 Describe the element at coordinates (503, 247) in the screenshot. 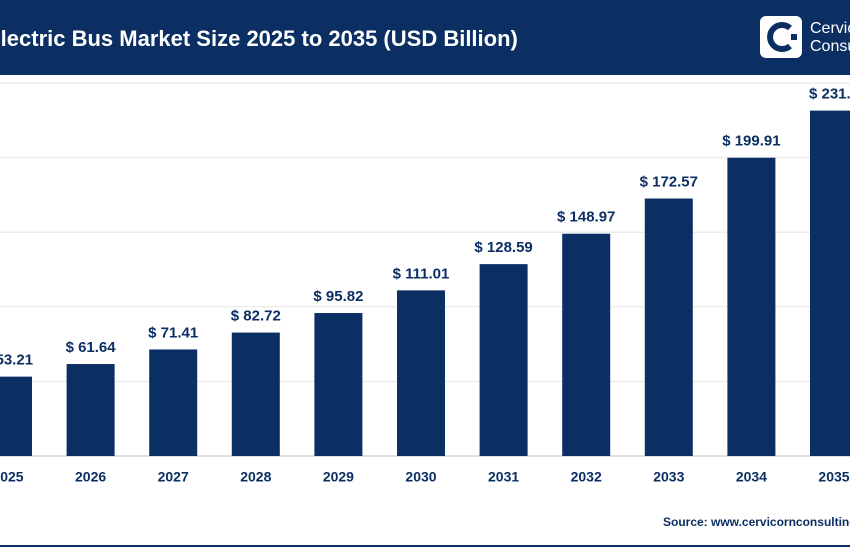

I see `data-label: $ 128.59` at that location.